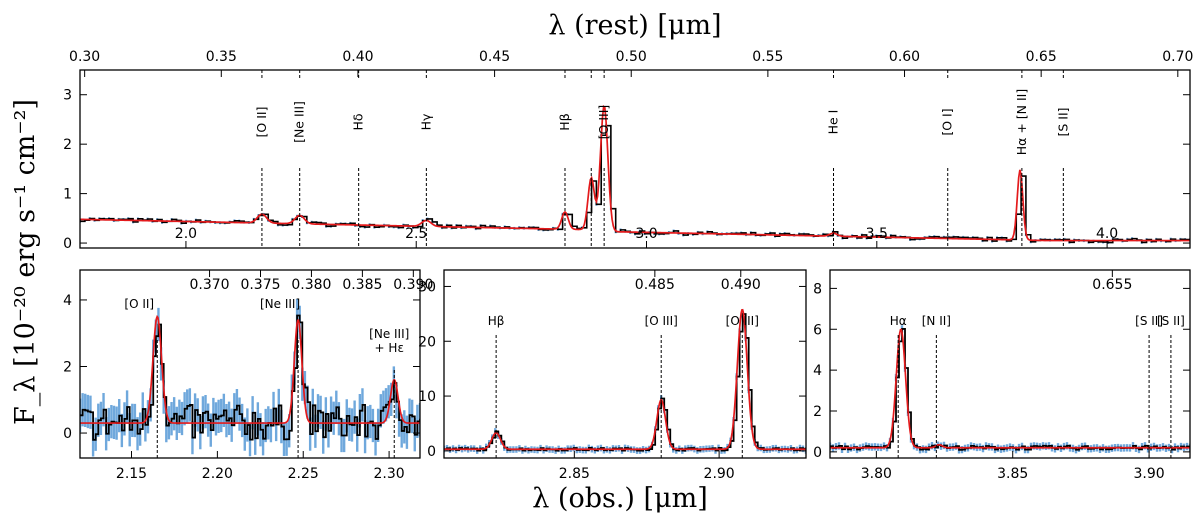  What do you see at coordinates (631, 57) in the screenshot?
I see `x-tick-label-rest: 0.50` at bounding box center [631, 57].